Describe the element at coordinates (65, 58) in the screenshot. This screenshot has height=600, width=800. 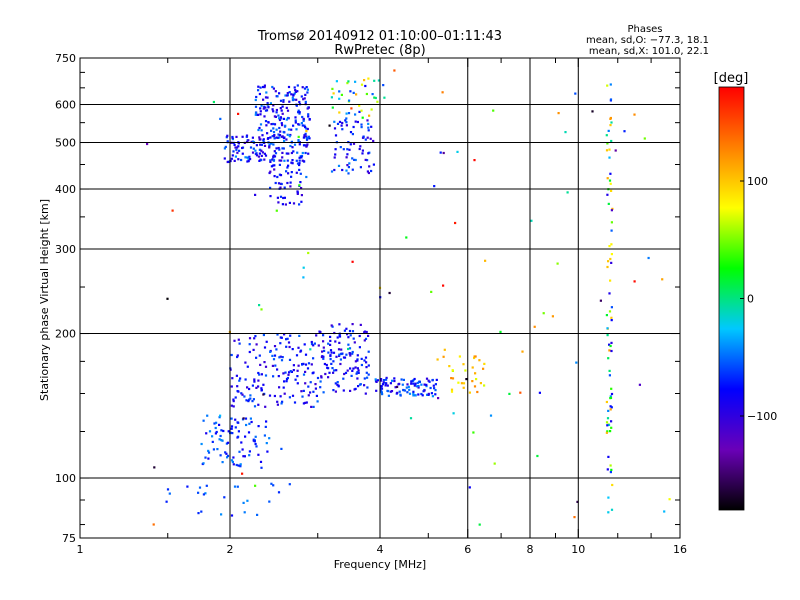
I see `y-tick-label: 750` at that location.